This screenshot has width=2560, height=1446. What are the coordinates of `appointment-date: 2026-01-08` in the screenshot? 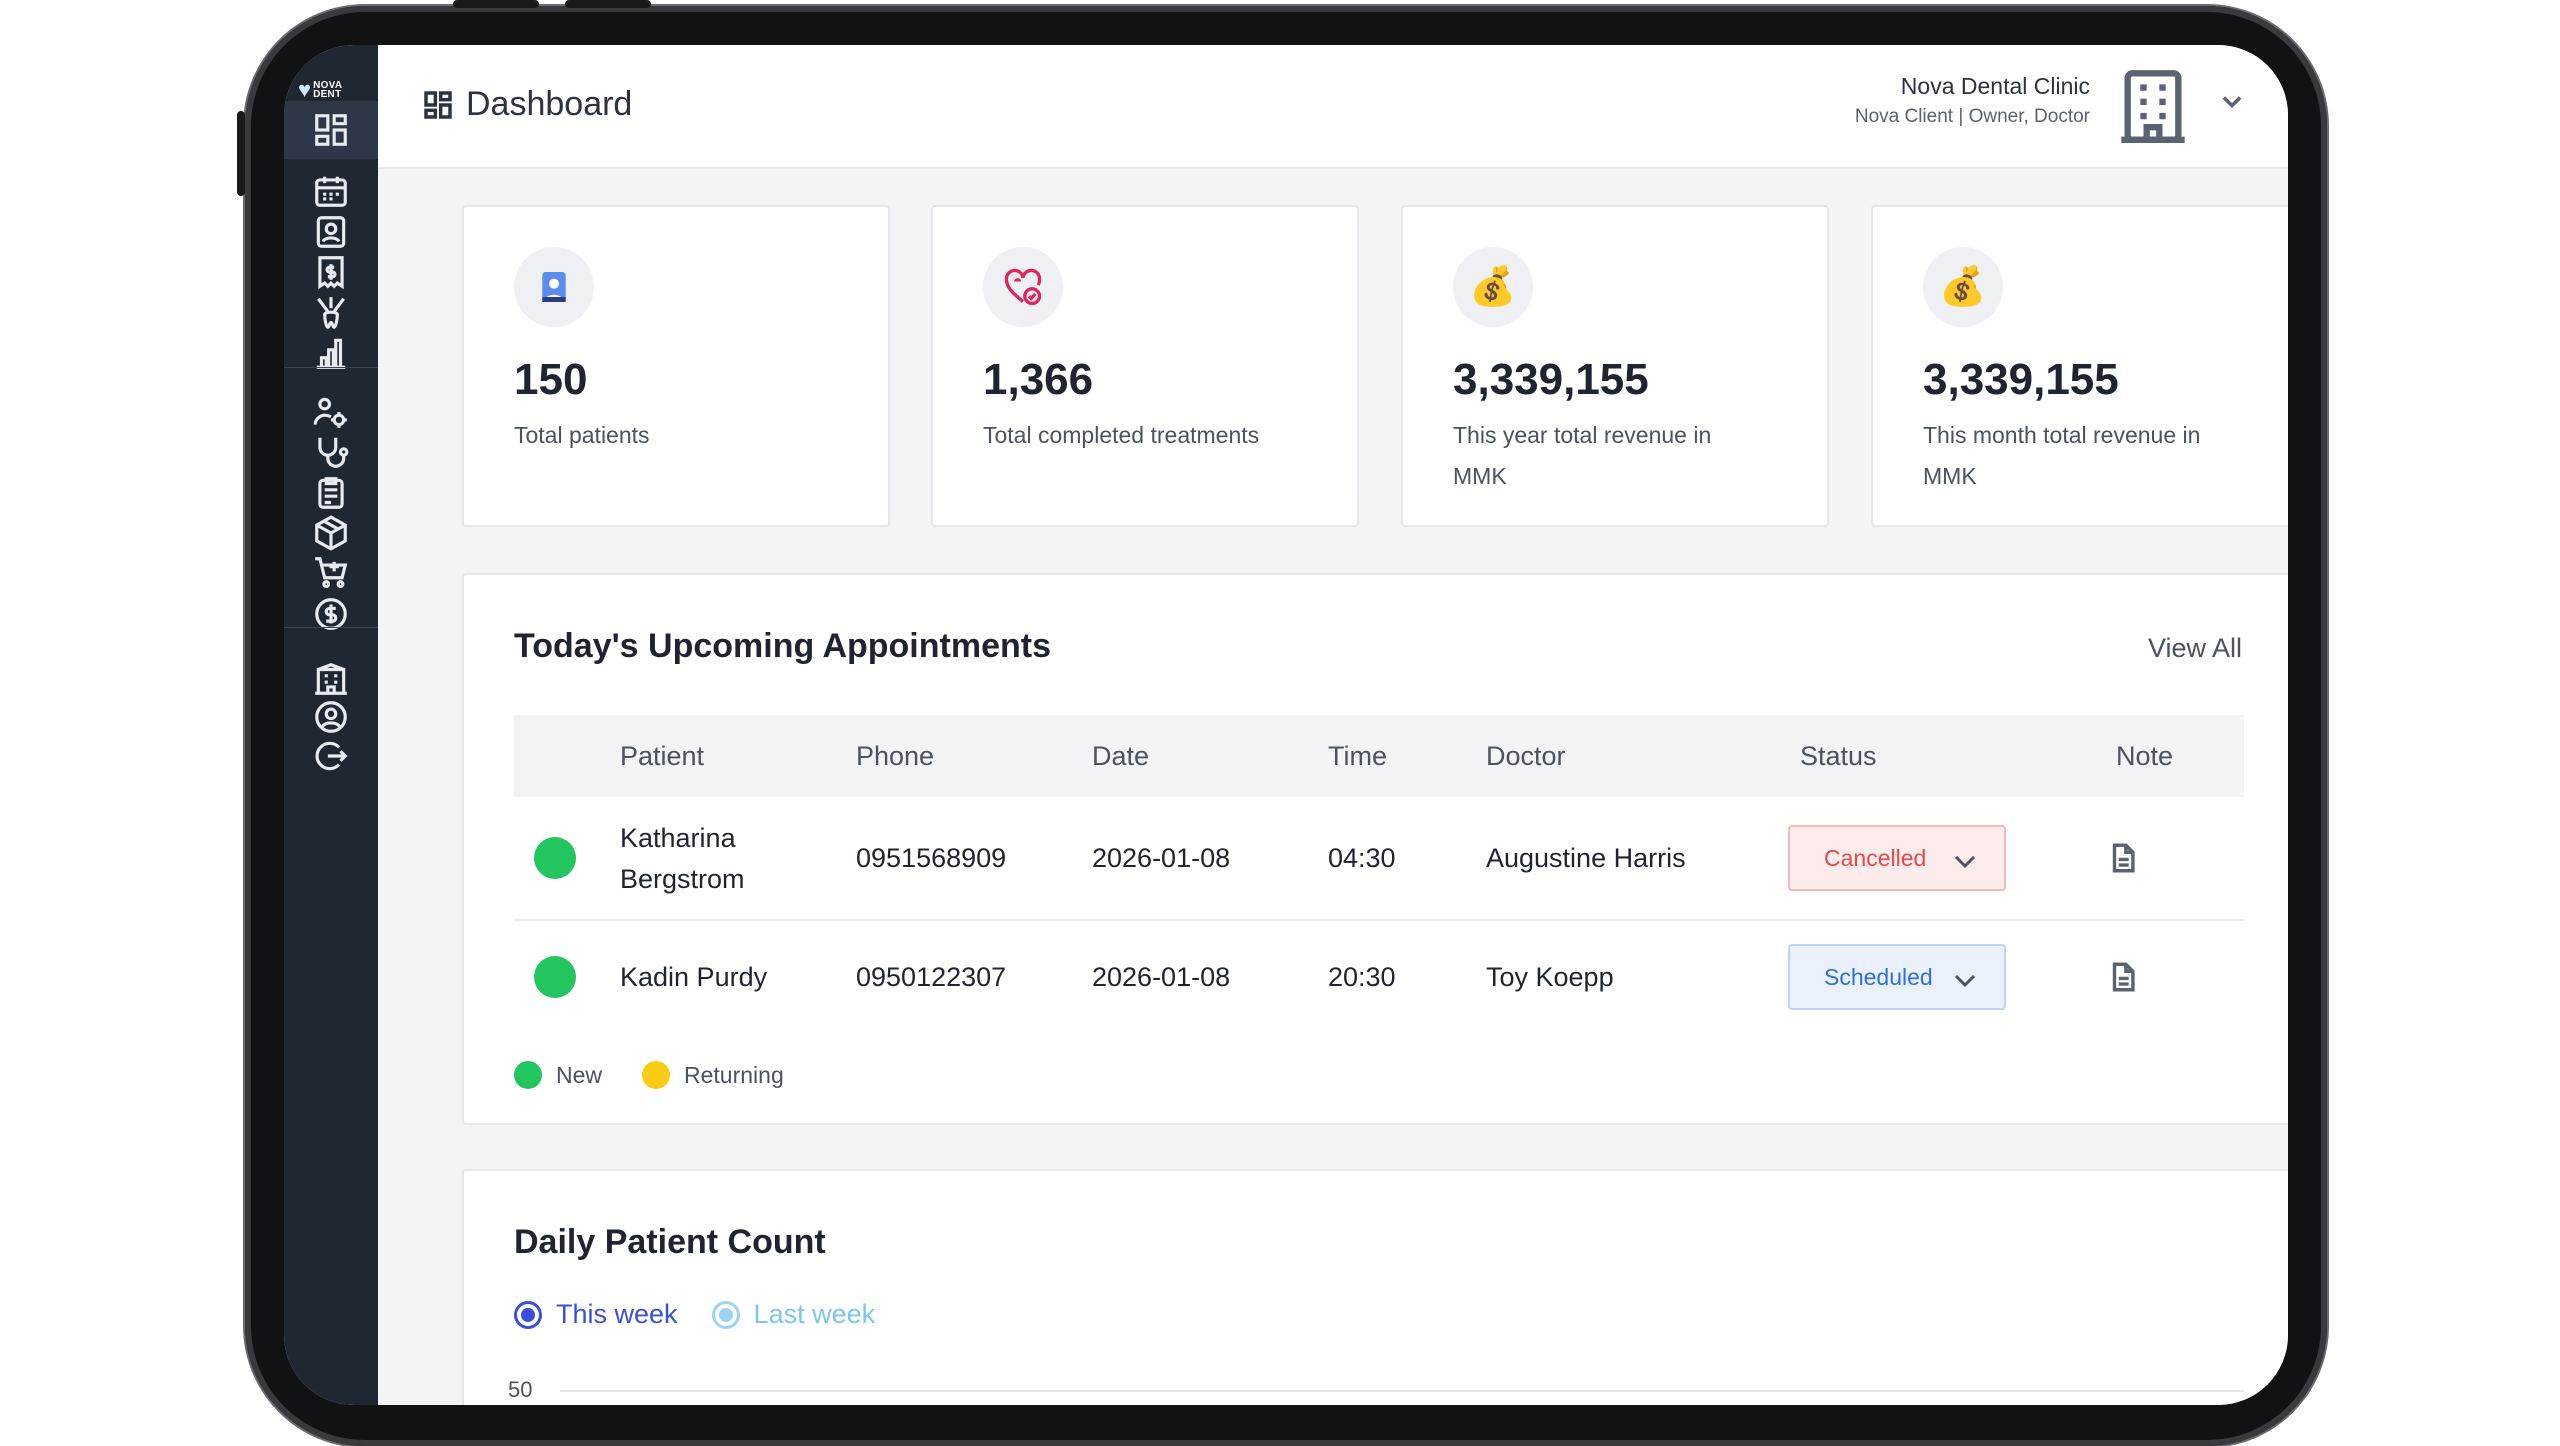 It's located at (1161, 977).